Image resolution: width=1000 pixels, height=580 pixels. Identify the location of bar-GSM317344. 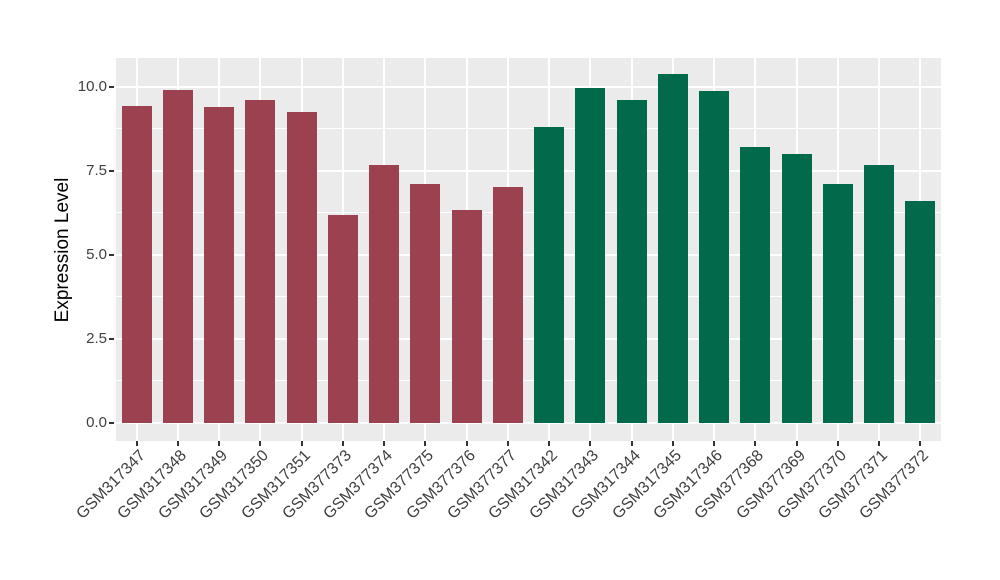
(631, 261).